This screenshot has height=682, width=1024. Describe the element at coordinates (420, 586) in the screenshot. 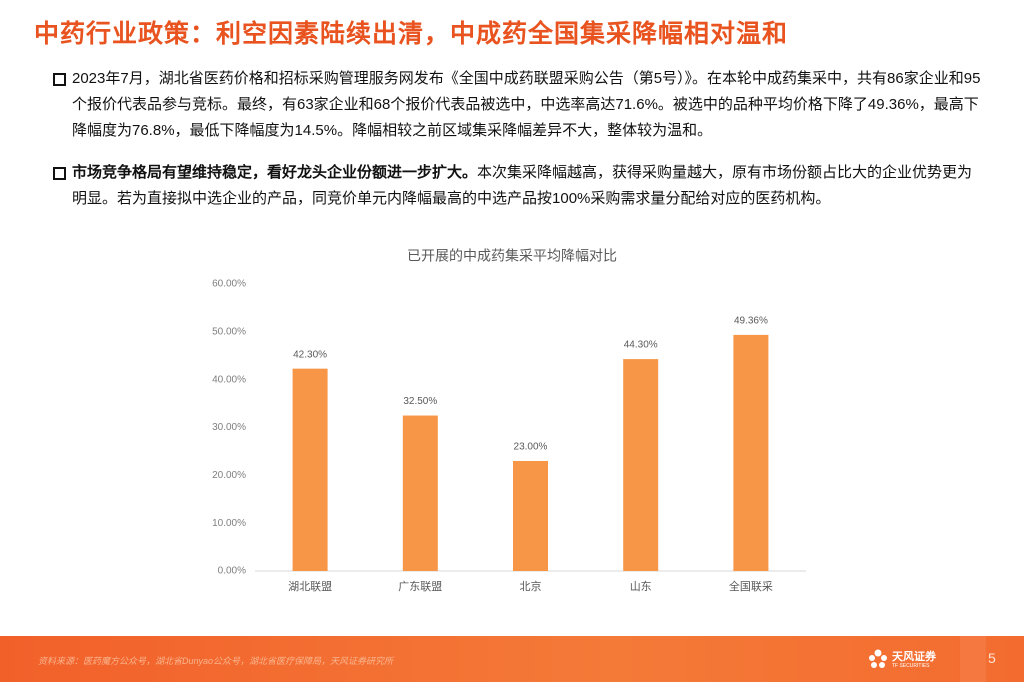

I see `x-tick-label: 广东联盟` at that location.